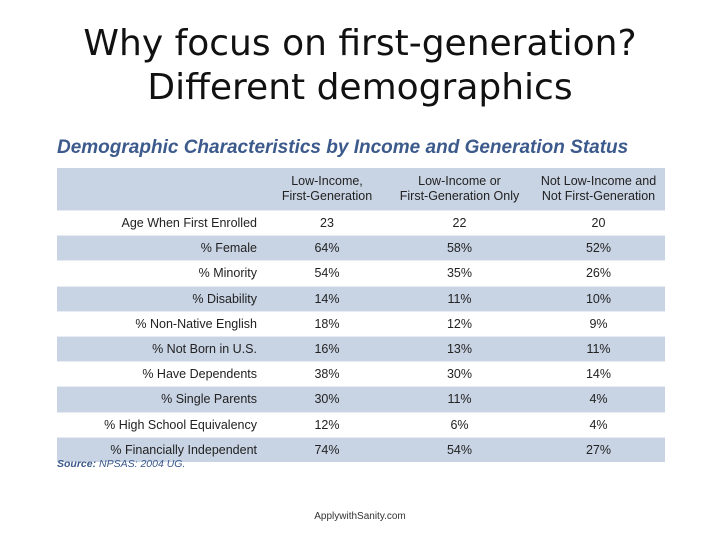 The width and height of the screenshot is (720, 540). What do you see at coordinates (360, 43) in the screenshot?
I see `slide-title-line-1: Why focus on first-generation?` at bounding box center [360, 43].